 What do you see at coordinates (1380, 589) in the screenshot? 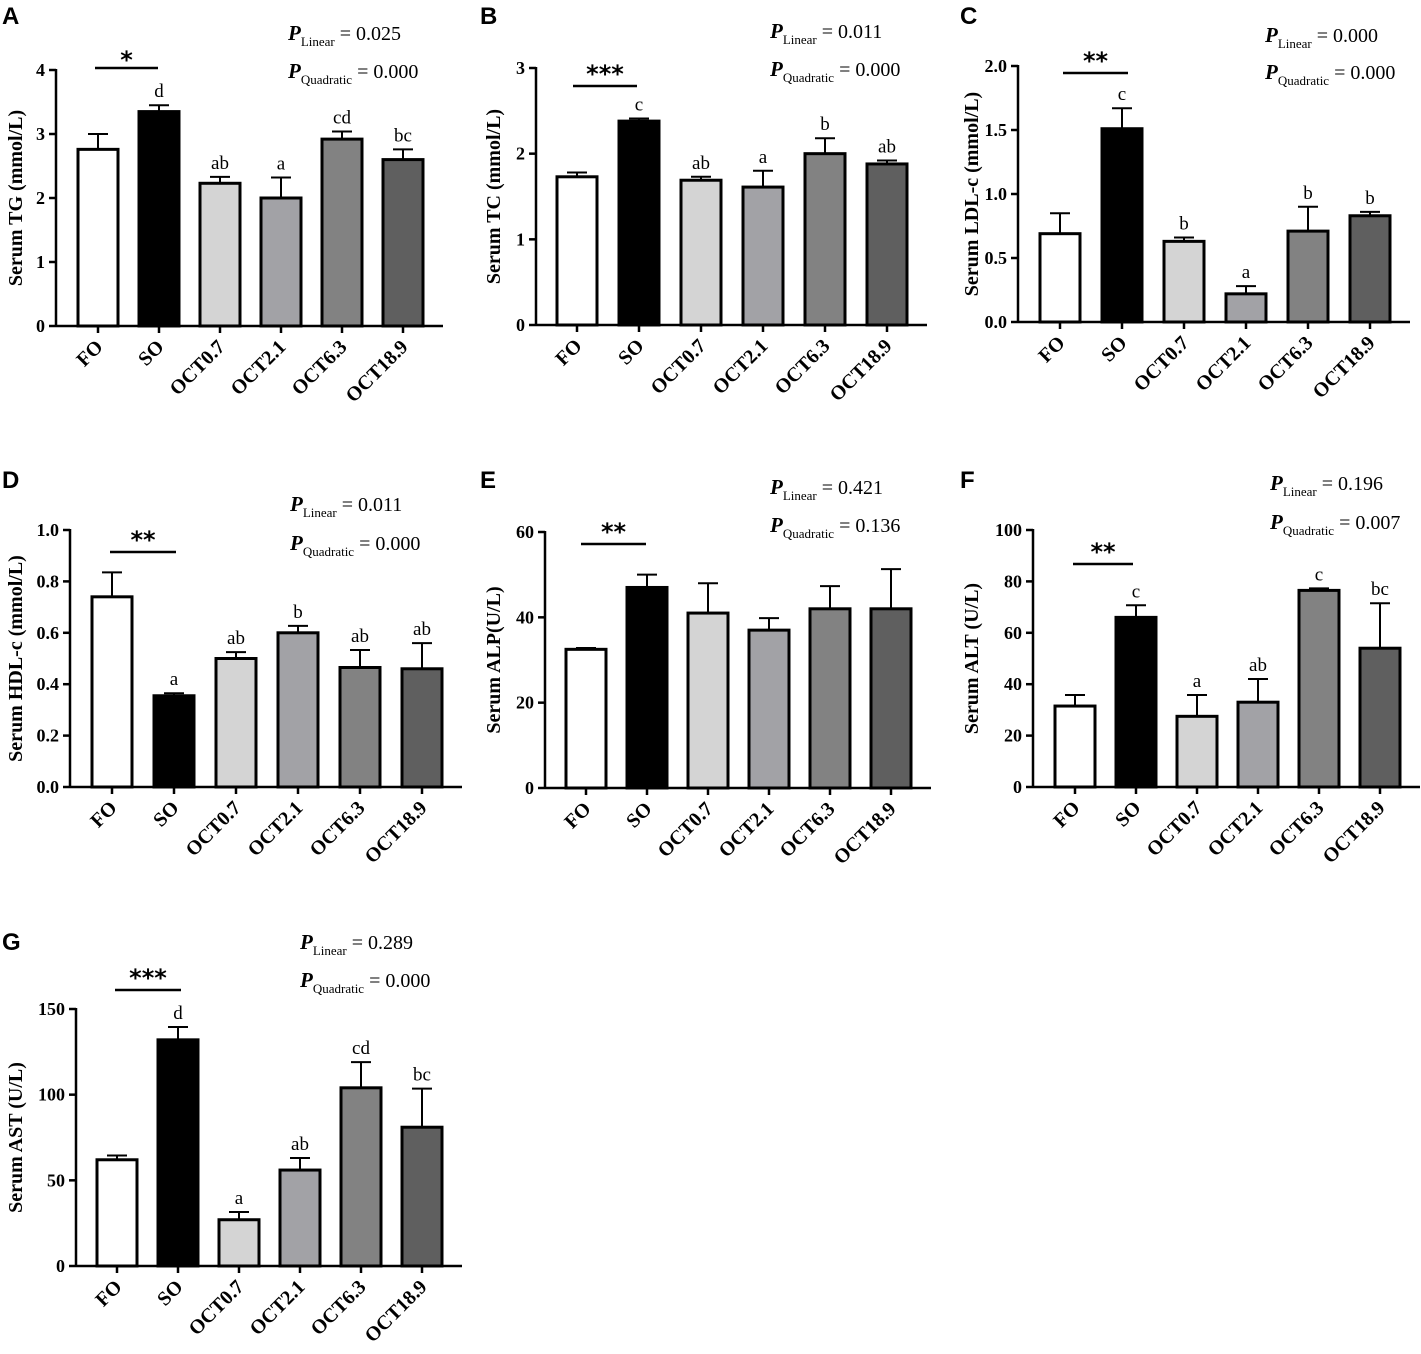
I see `sig-letter-oct18-9: bc` at bounding box center [1380, 589].